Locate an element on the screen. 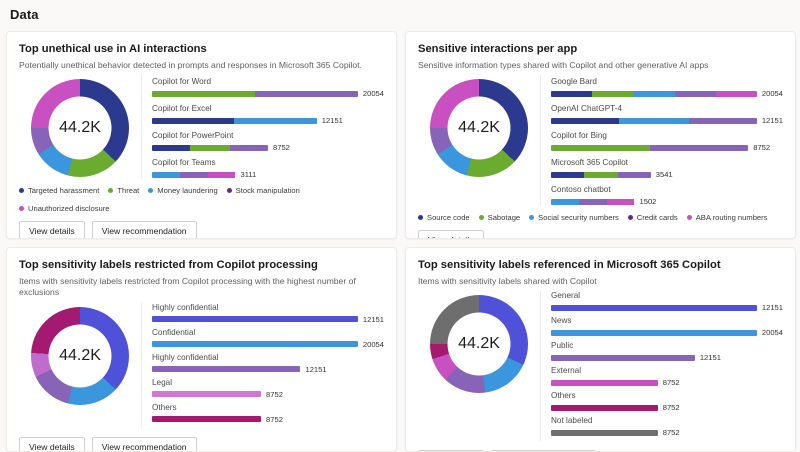 The height and width of the screenshot is (452, 800). bar-row: Google Bard 20054 is located at coordinates (667, 87).